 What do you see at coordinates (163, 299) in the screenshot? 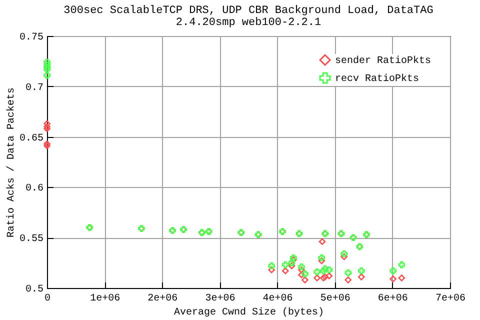
I see `x-tick-label: 2e+06` at bounding box center [163, 299].